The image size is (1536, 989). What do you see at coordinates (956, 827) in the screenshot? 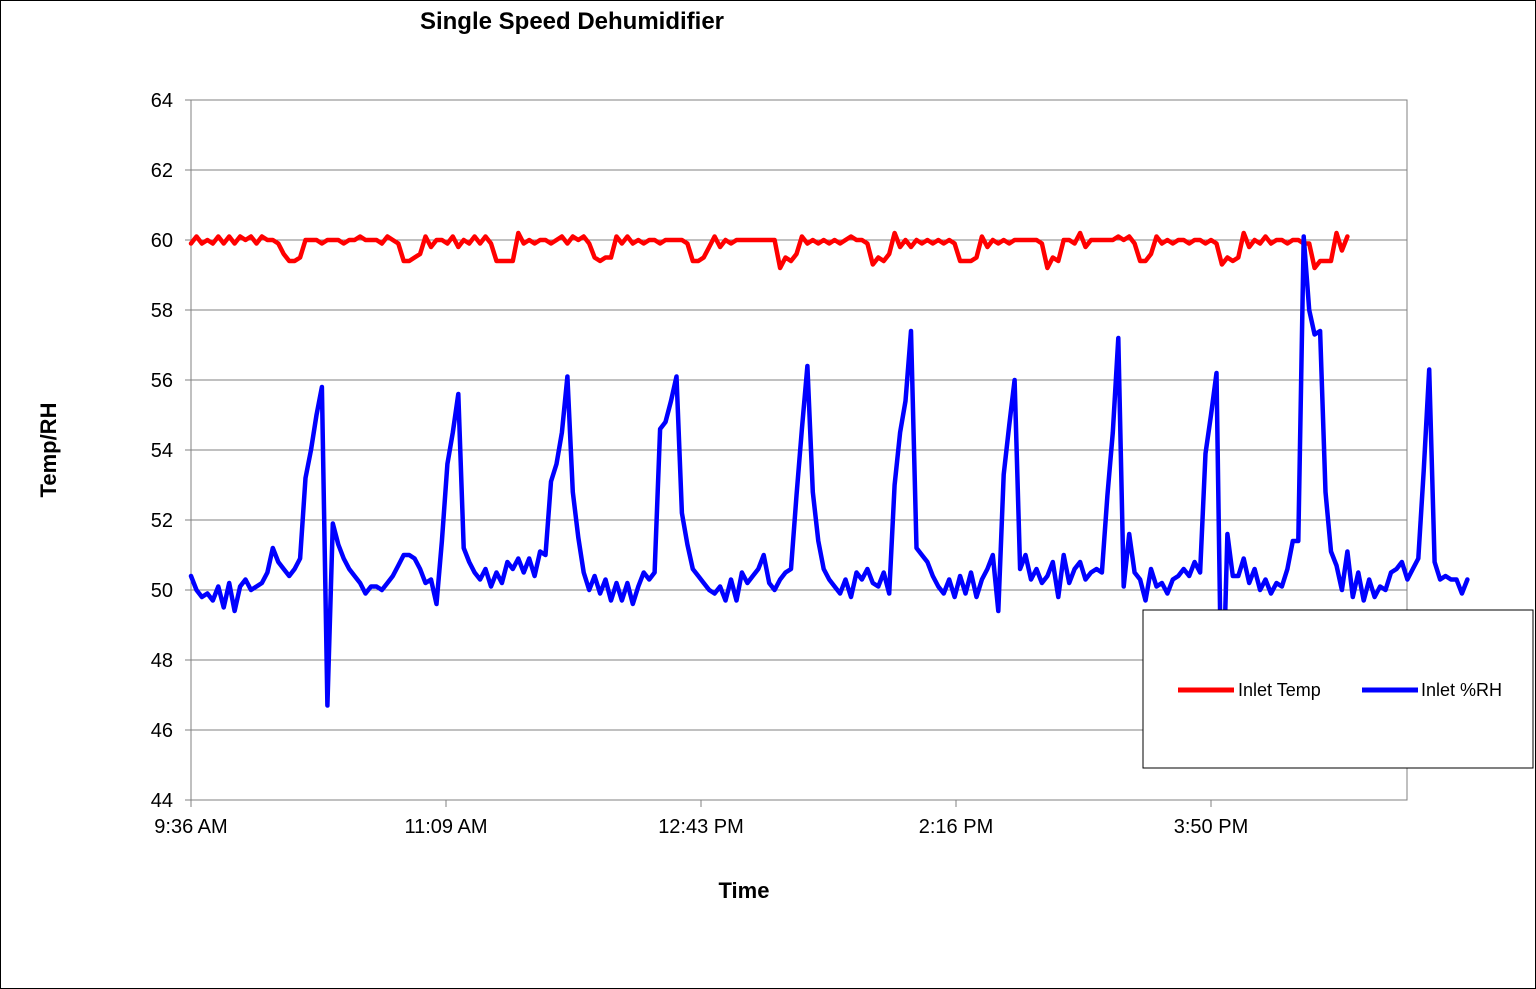
I see `x-tick-label: 2:16 PM` at bounding box center [956, 827].